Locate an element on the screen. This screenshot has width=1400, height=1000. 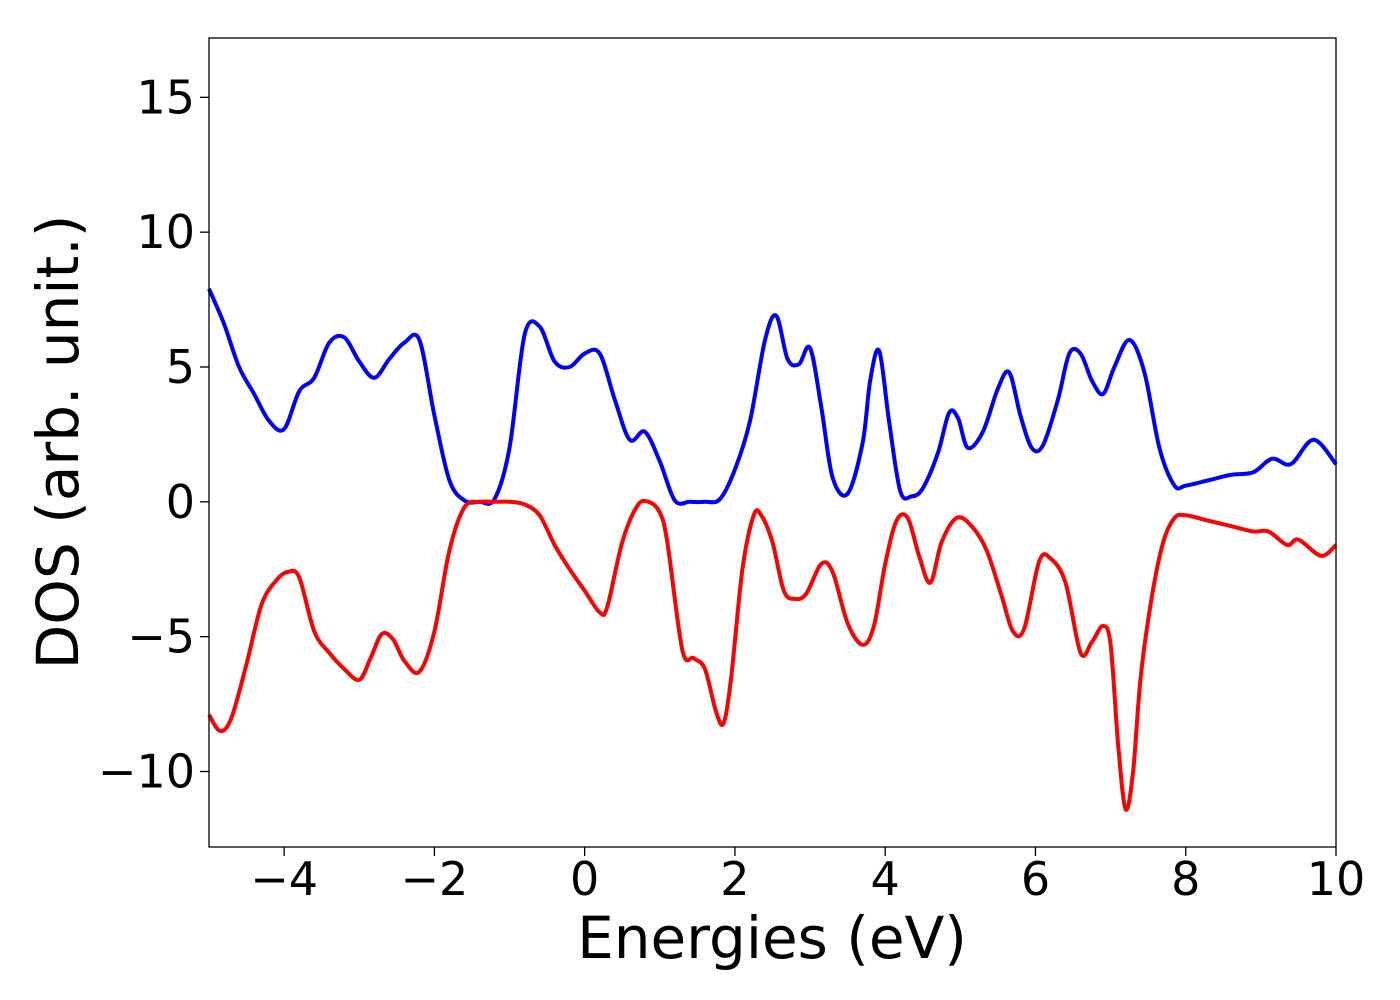
x-tick-label: 6 is located at coordinates (1035, 879).